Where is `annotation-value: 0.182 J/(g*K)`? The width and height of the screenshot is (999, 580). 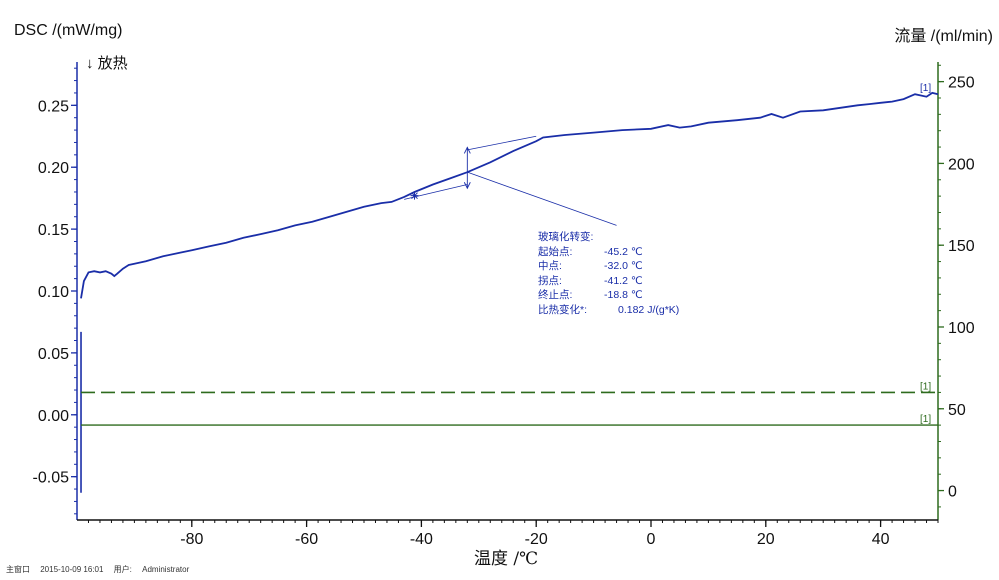
annotation-value: 0.182 J/(g*K) is located at coordinates (649, 309).